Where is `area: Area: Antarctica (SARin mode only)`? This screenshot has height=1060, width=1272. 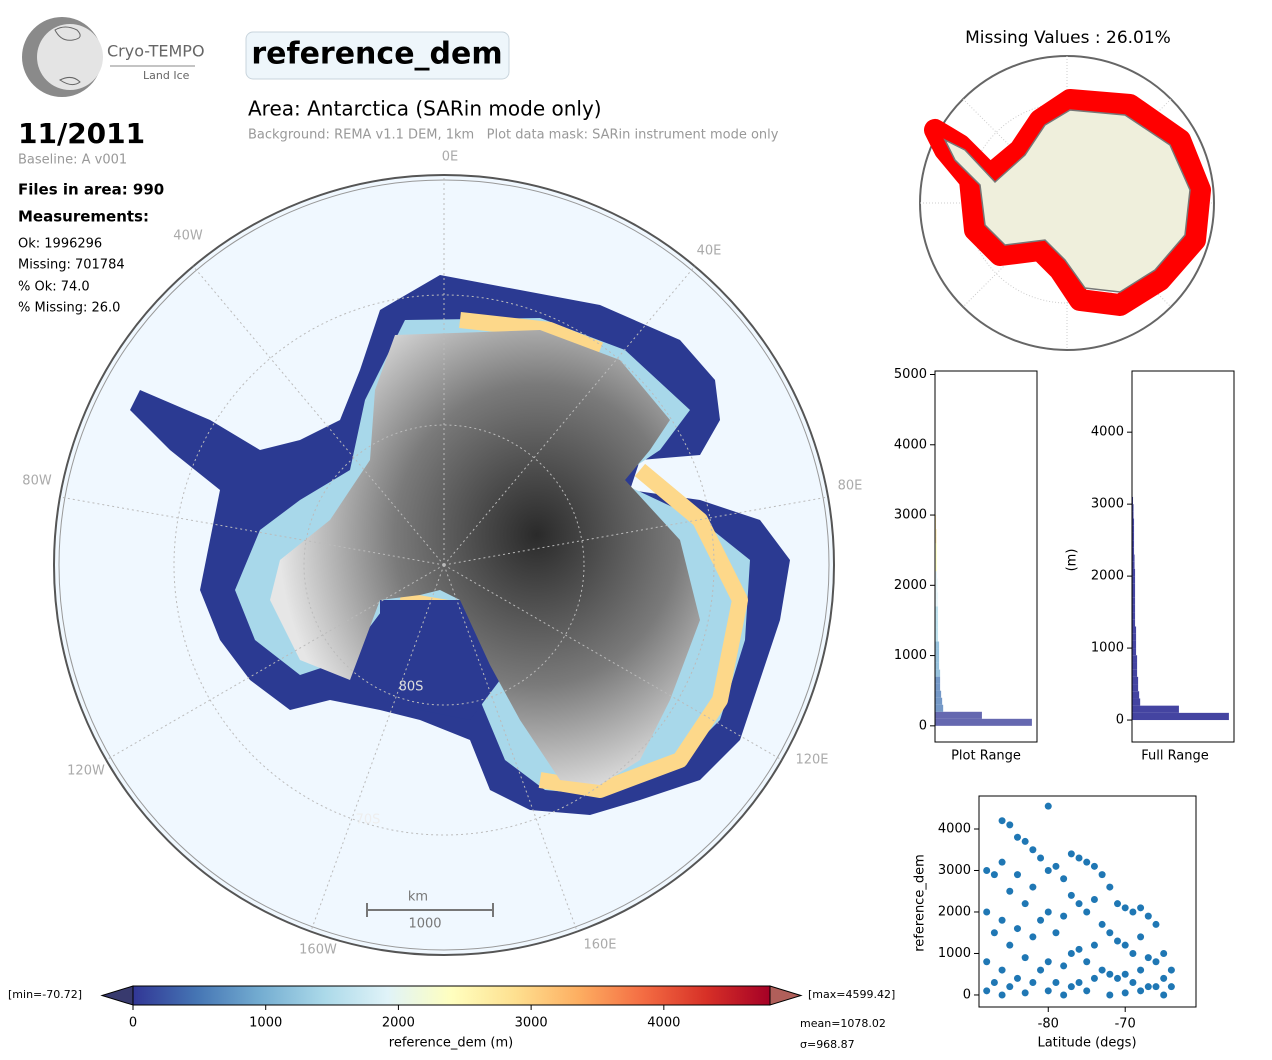 area: Area: Antarctica (SARin mode only) is located at coordinates (425, 109).